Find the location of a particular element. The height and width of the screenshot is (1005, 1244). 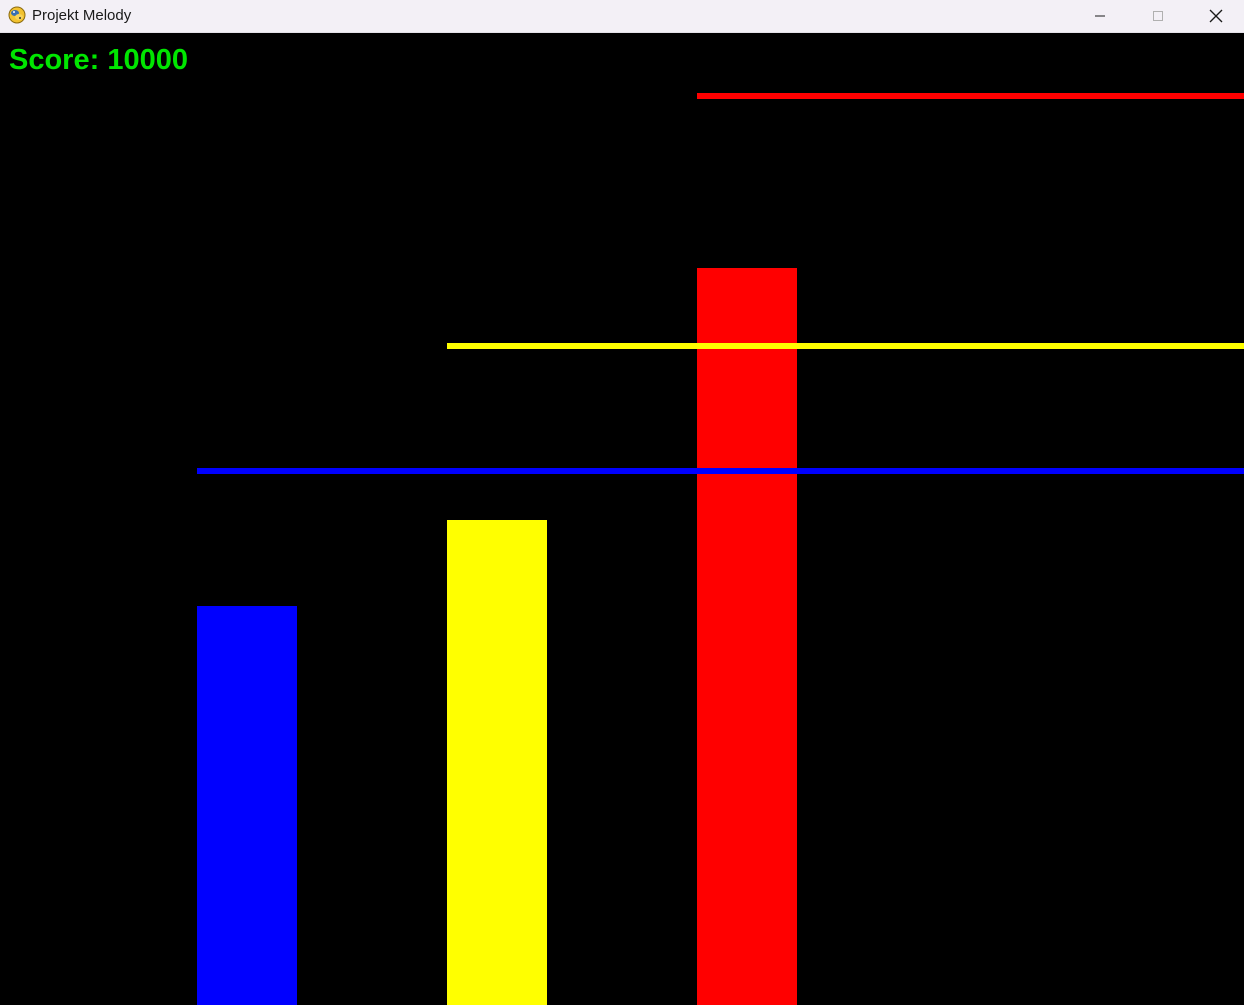

close-icon is located at coordinates (1216, 16).